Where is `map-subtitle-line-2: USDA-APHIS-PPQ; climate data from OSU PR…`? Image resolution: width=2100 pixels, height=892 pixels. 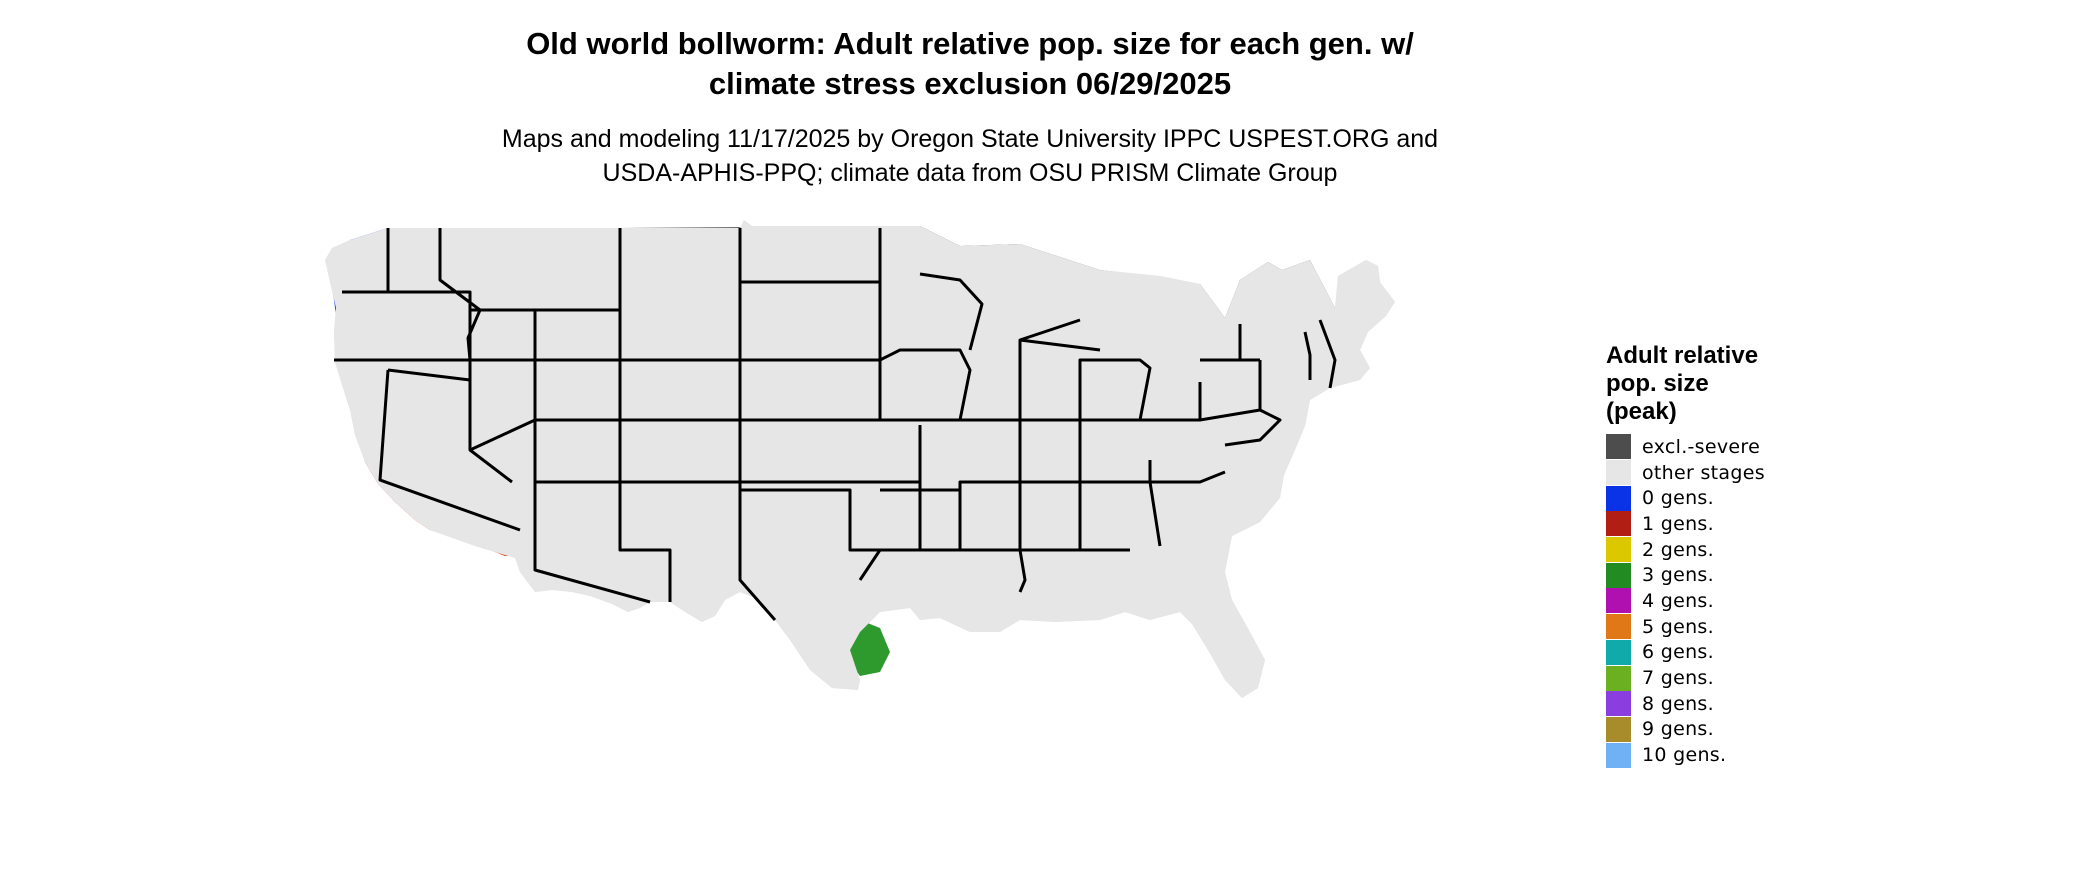
map-subtitle-line-2: USDA-APHIS-PPQ; climate data from OSU PR… is located at coordinates (970, 173).